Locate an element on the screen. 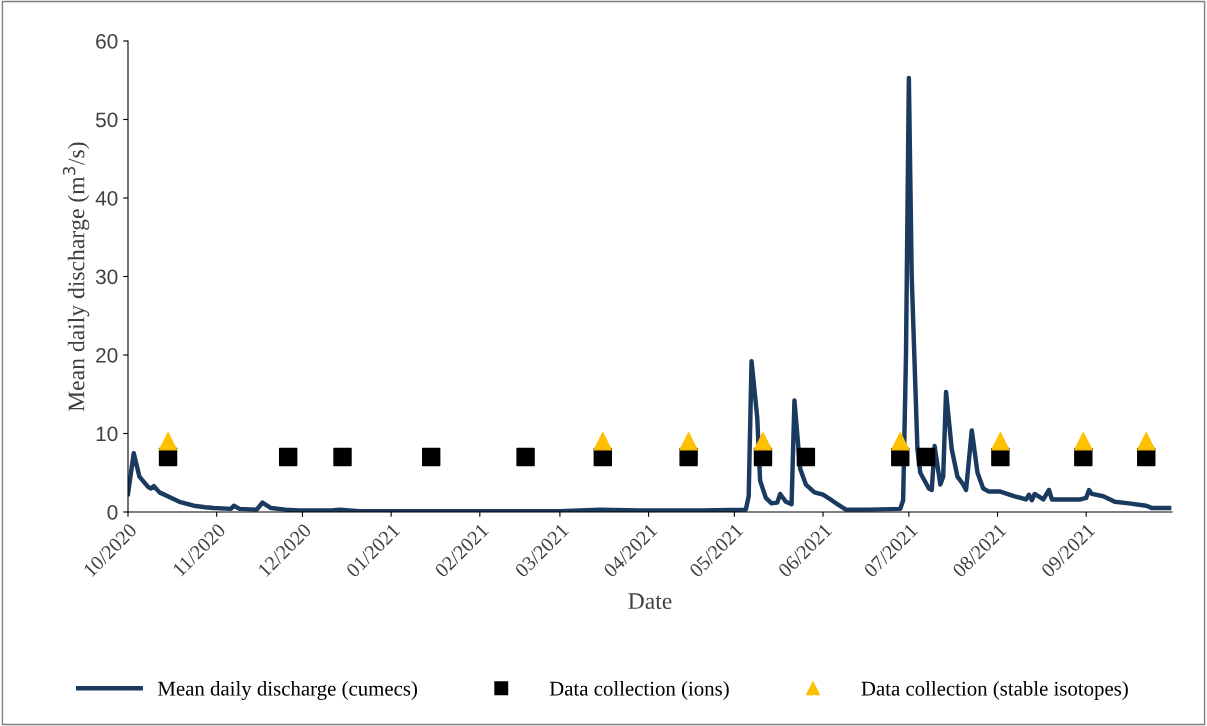 The image size is (1207, 726). legend-label: Data collection (ions) is located at coordinates (639, 690).